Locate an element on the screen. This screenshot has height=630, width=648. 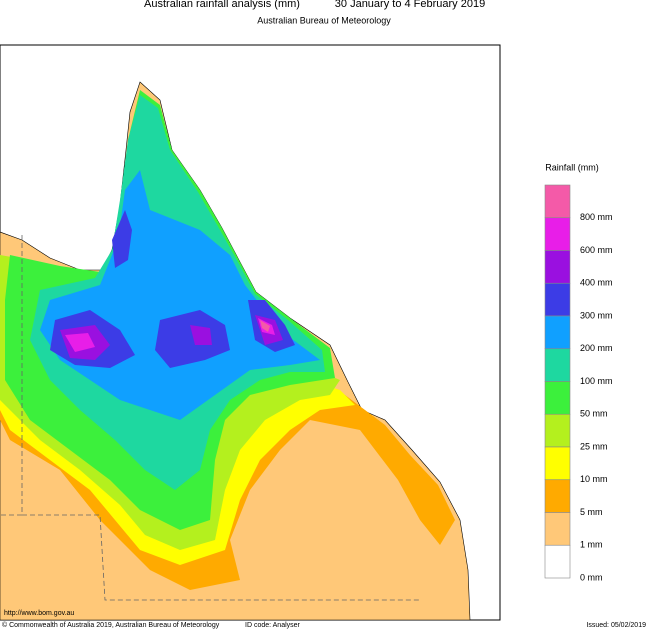
title: Australian rainfall analysis (mm) is located at coordinates (222, 5).